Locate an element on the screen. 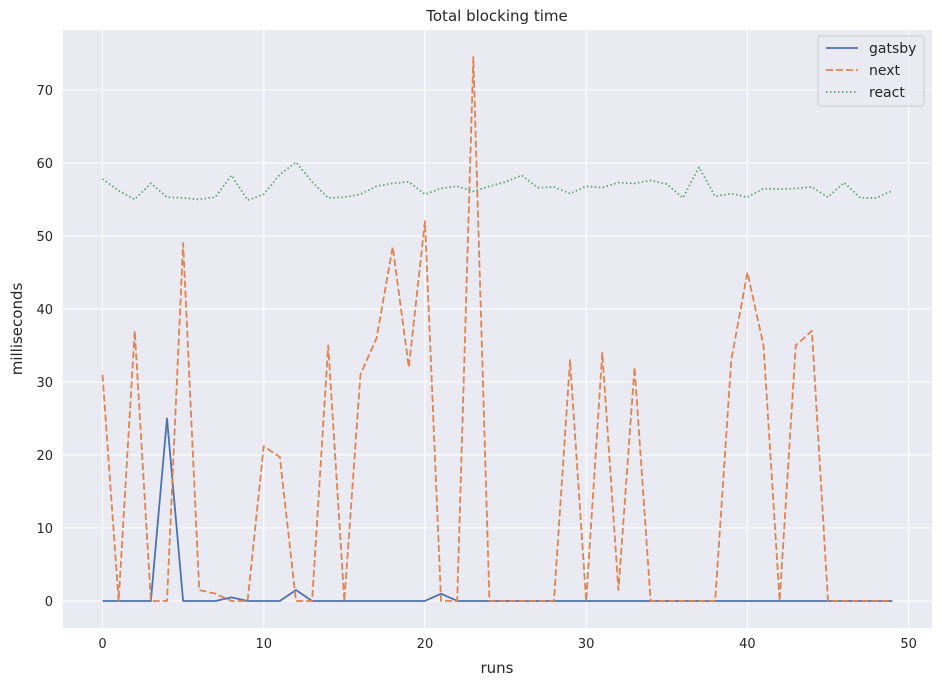  y-tick-label: 0 is located at coordinates (49, 602).